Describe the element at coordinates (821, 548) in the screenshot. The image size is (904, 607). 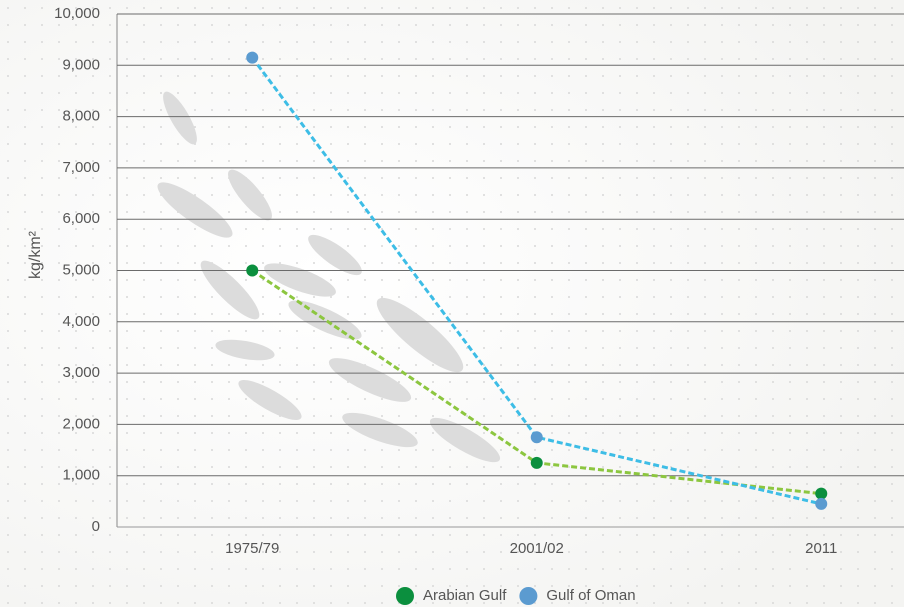
I see `x-tick-label: 2011` at that location.